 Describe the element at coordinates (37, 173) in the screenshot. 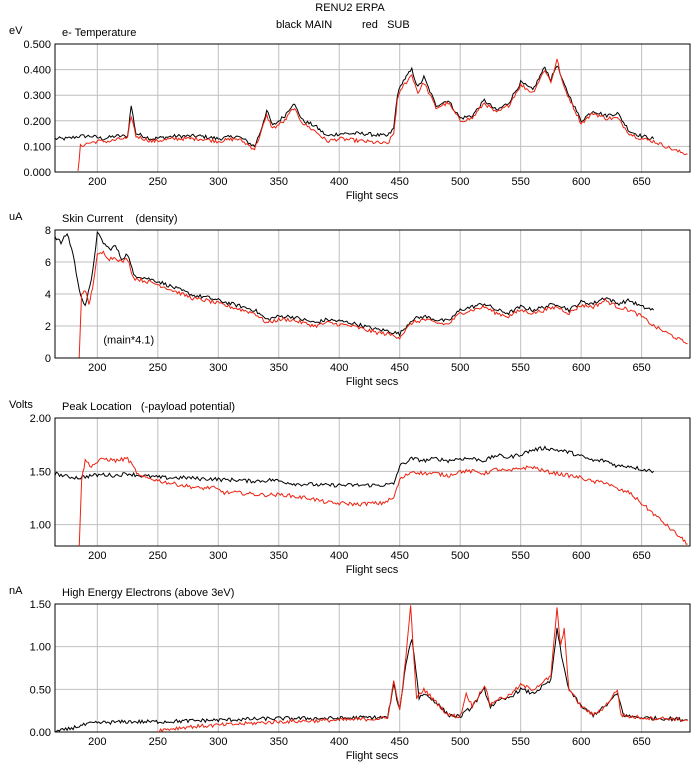

I see `y-tick-label: 0.000` at that location.